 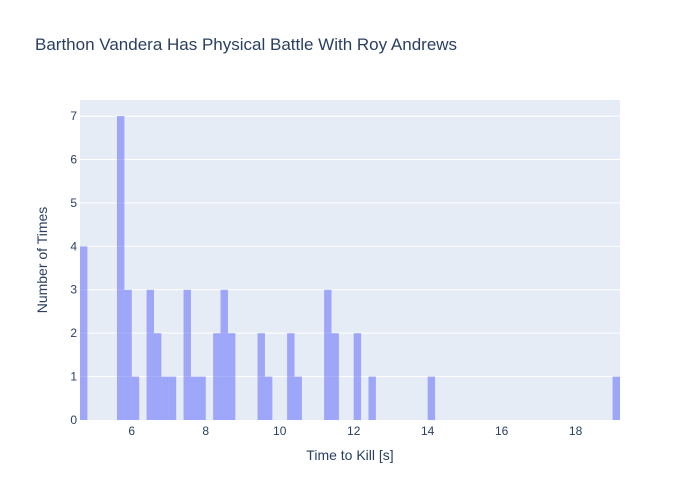 I want to click on x-tick-label: 8, so click(x=205, y=431).